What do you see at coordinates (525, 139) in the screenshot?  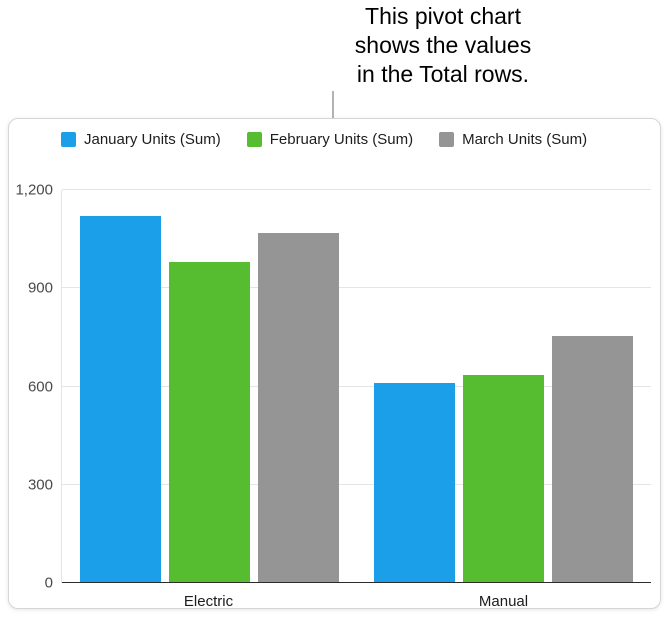 I see `legend-label-march: March Units (Sum)` at bounding box center [525, 139].